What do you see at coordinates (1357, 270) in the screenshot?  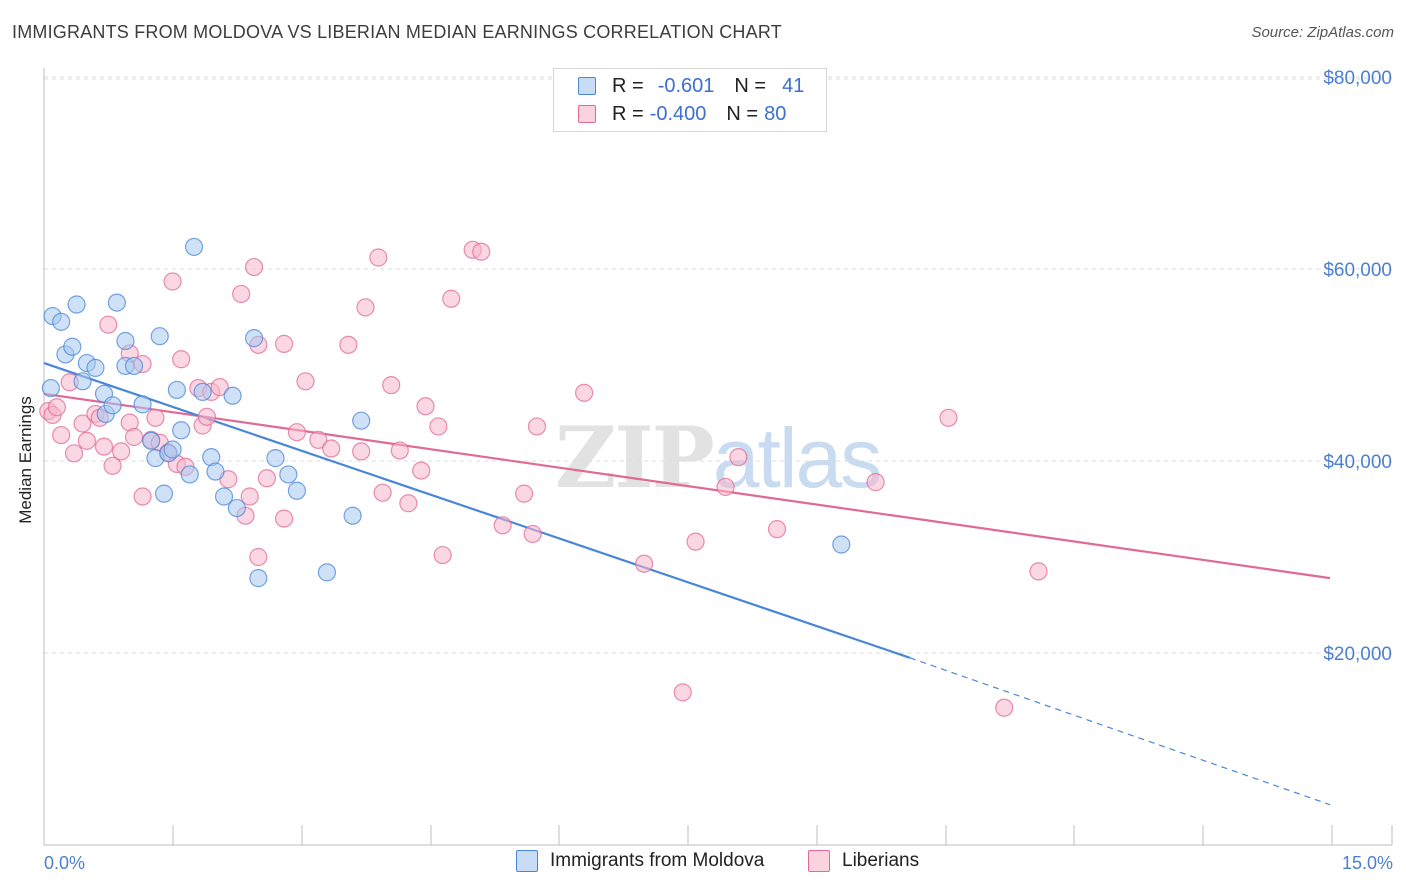 I see `y-tick-label: $60,000` at bounding box center [1357, 270].